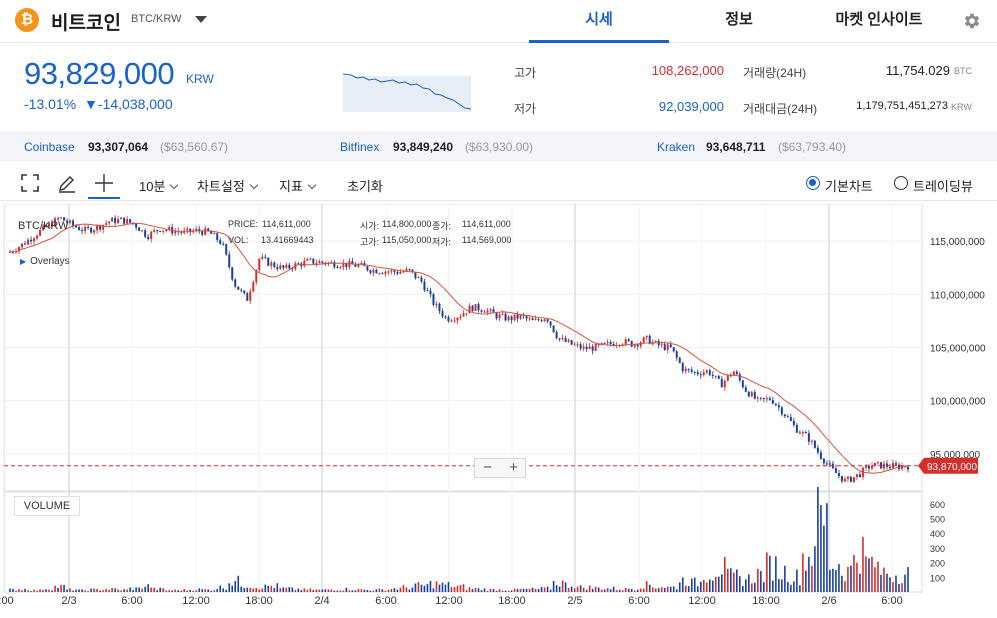  Describe the element at coordinates (901, 183) in the screenshot. I see `tradingview-radio` at that location.